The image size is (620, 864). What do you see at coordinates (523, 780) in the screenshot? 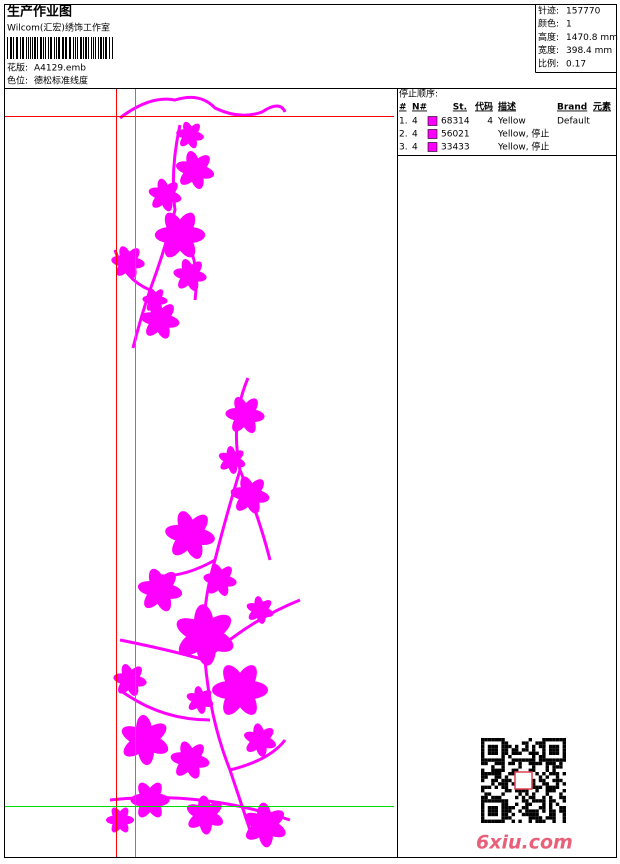
I see `qr-logo` at bounding box center [523, 780].